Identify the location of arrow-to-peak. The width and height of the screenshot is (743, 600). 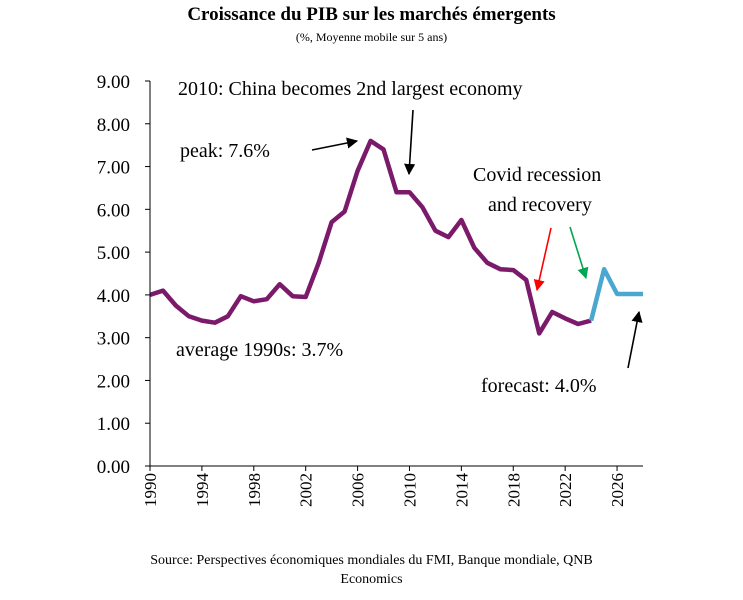
(335, 144).